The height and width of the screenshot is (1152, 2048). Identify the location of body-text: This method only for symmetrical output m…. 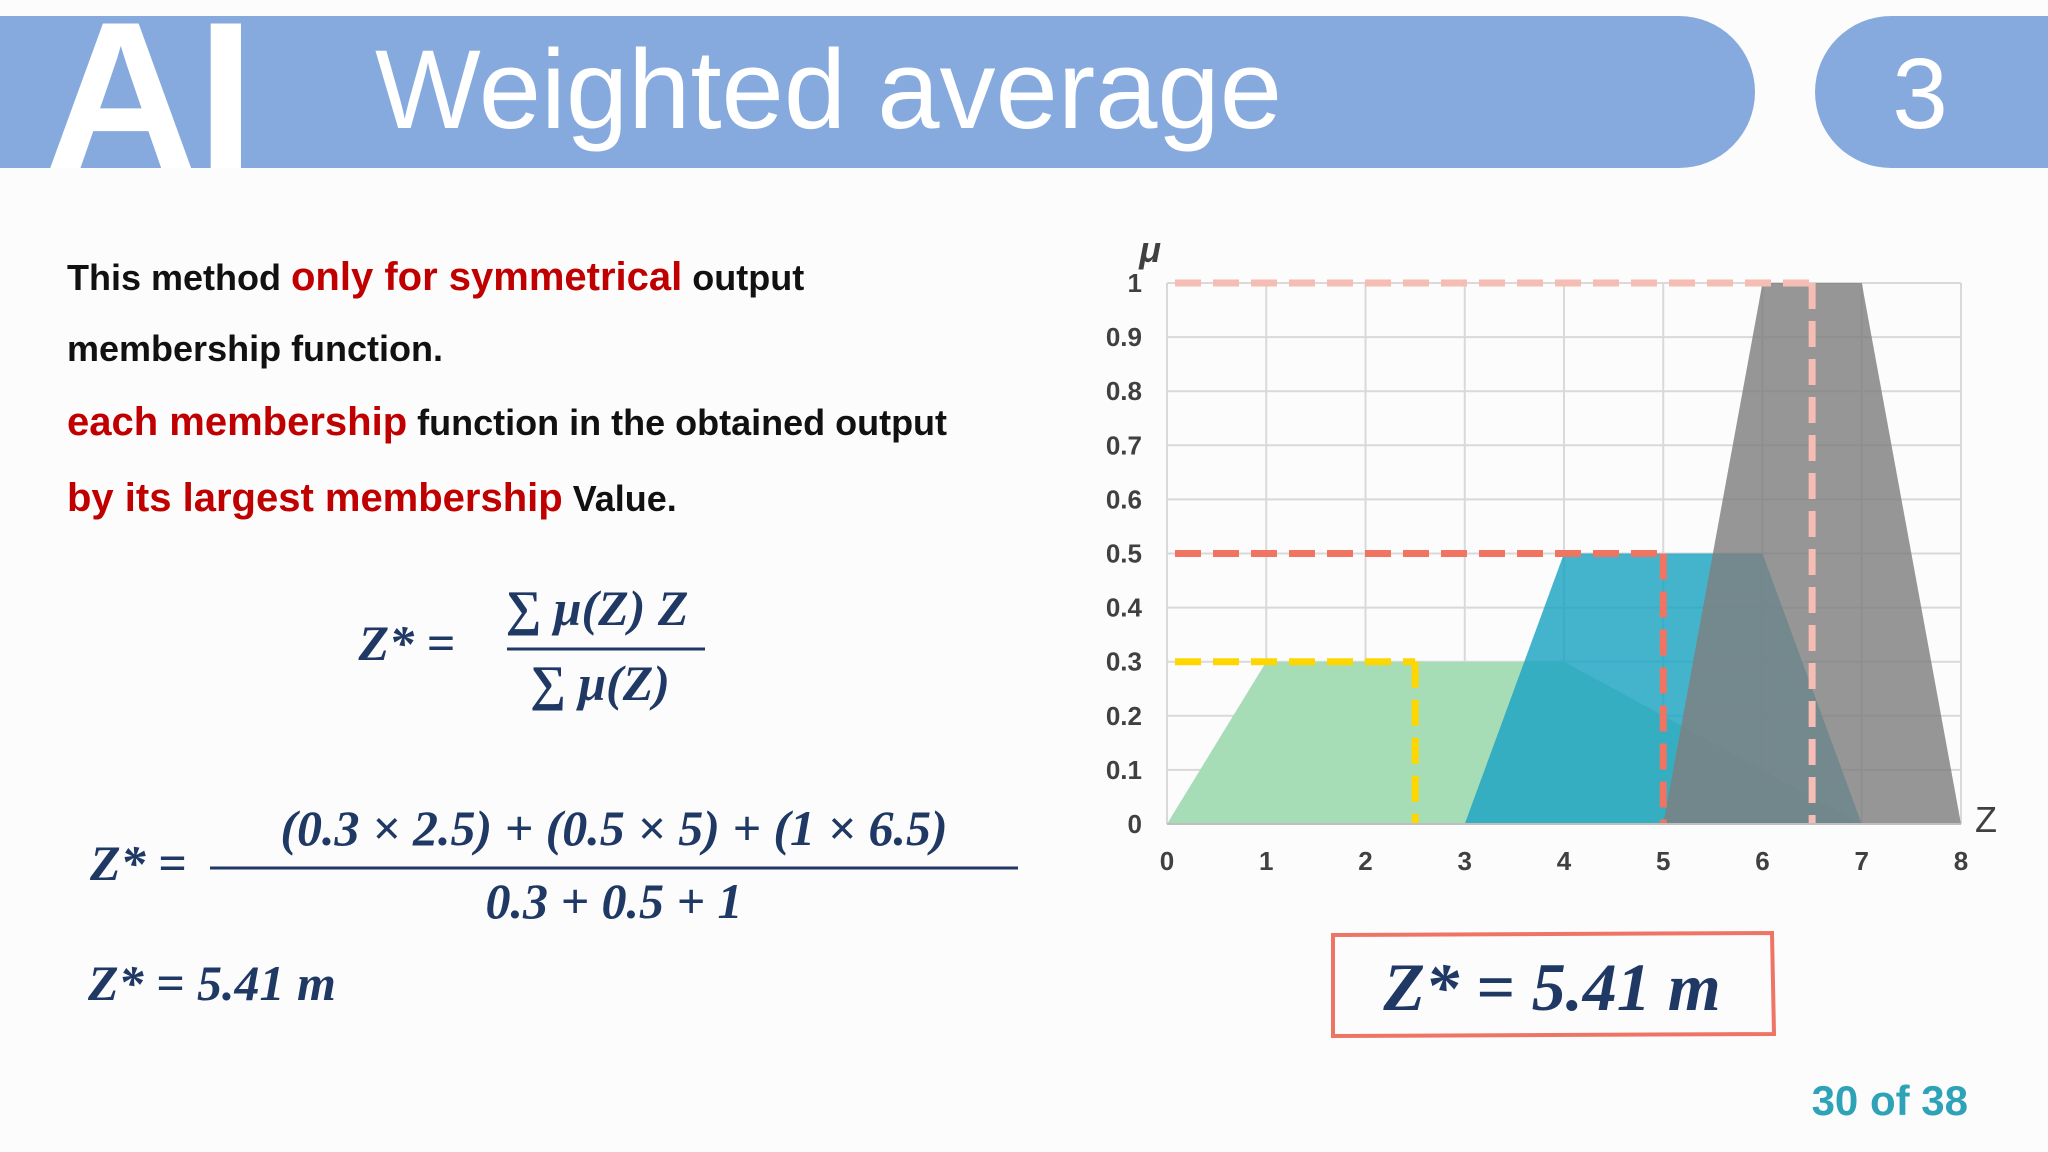
(507, 387).